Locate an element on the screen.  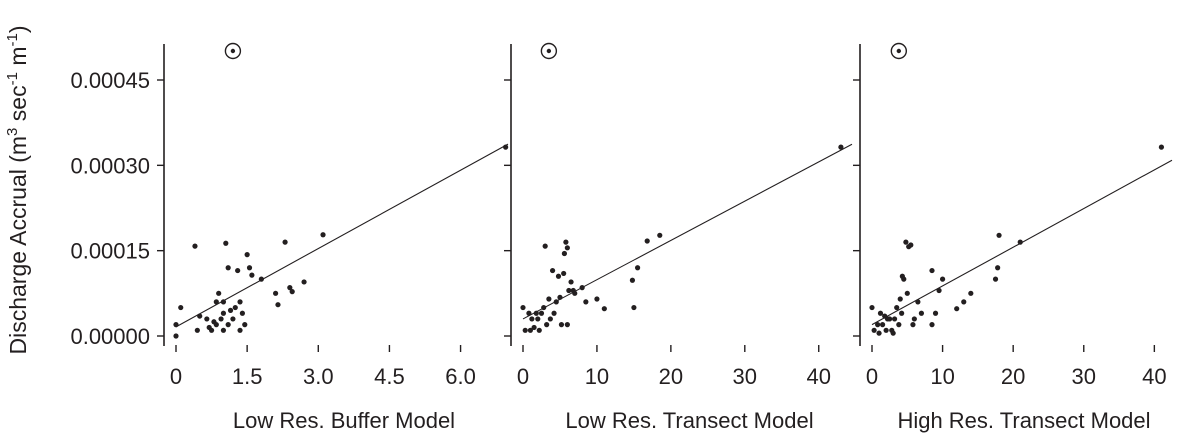
y-axis-label: Discharge Accrual (m3 sec-1 m-1) is located at coordinates (17, 189).